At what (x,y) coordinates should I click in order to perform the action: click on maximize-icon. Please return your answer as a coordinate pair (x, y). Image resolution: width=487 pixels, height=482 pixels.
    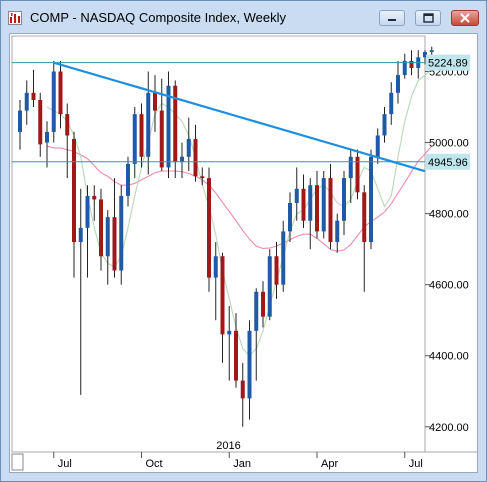
    Looking at the image, I should click on (428, 18).